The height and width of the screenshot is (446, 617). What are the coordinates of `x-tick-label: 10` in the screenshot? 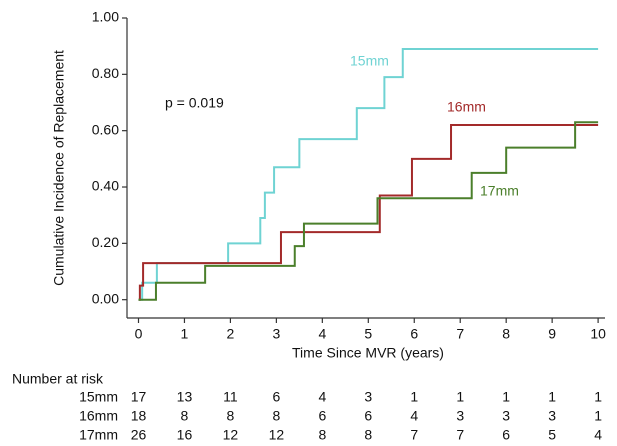 It's located at (598, 334).